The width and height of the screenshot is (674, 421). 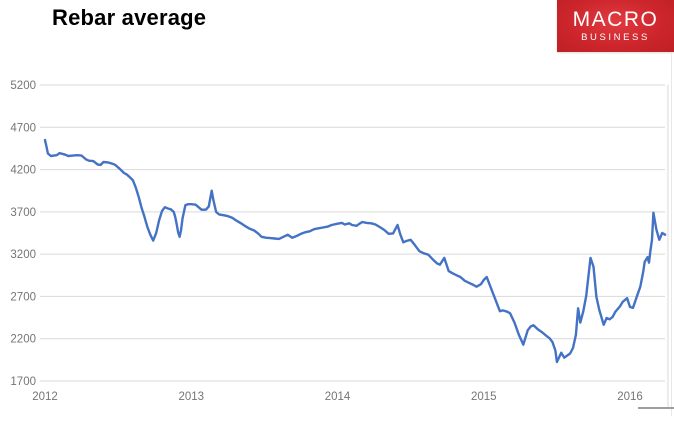 I want to click on y-tick-label: 1700, so click(x=23, y=382).